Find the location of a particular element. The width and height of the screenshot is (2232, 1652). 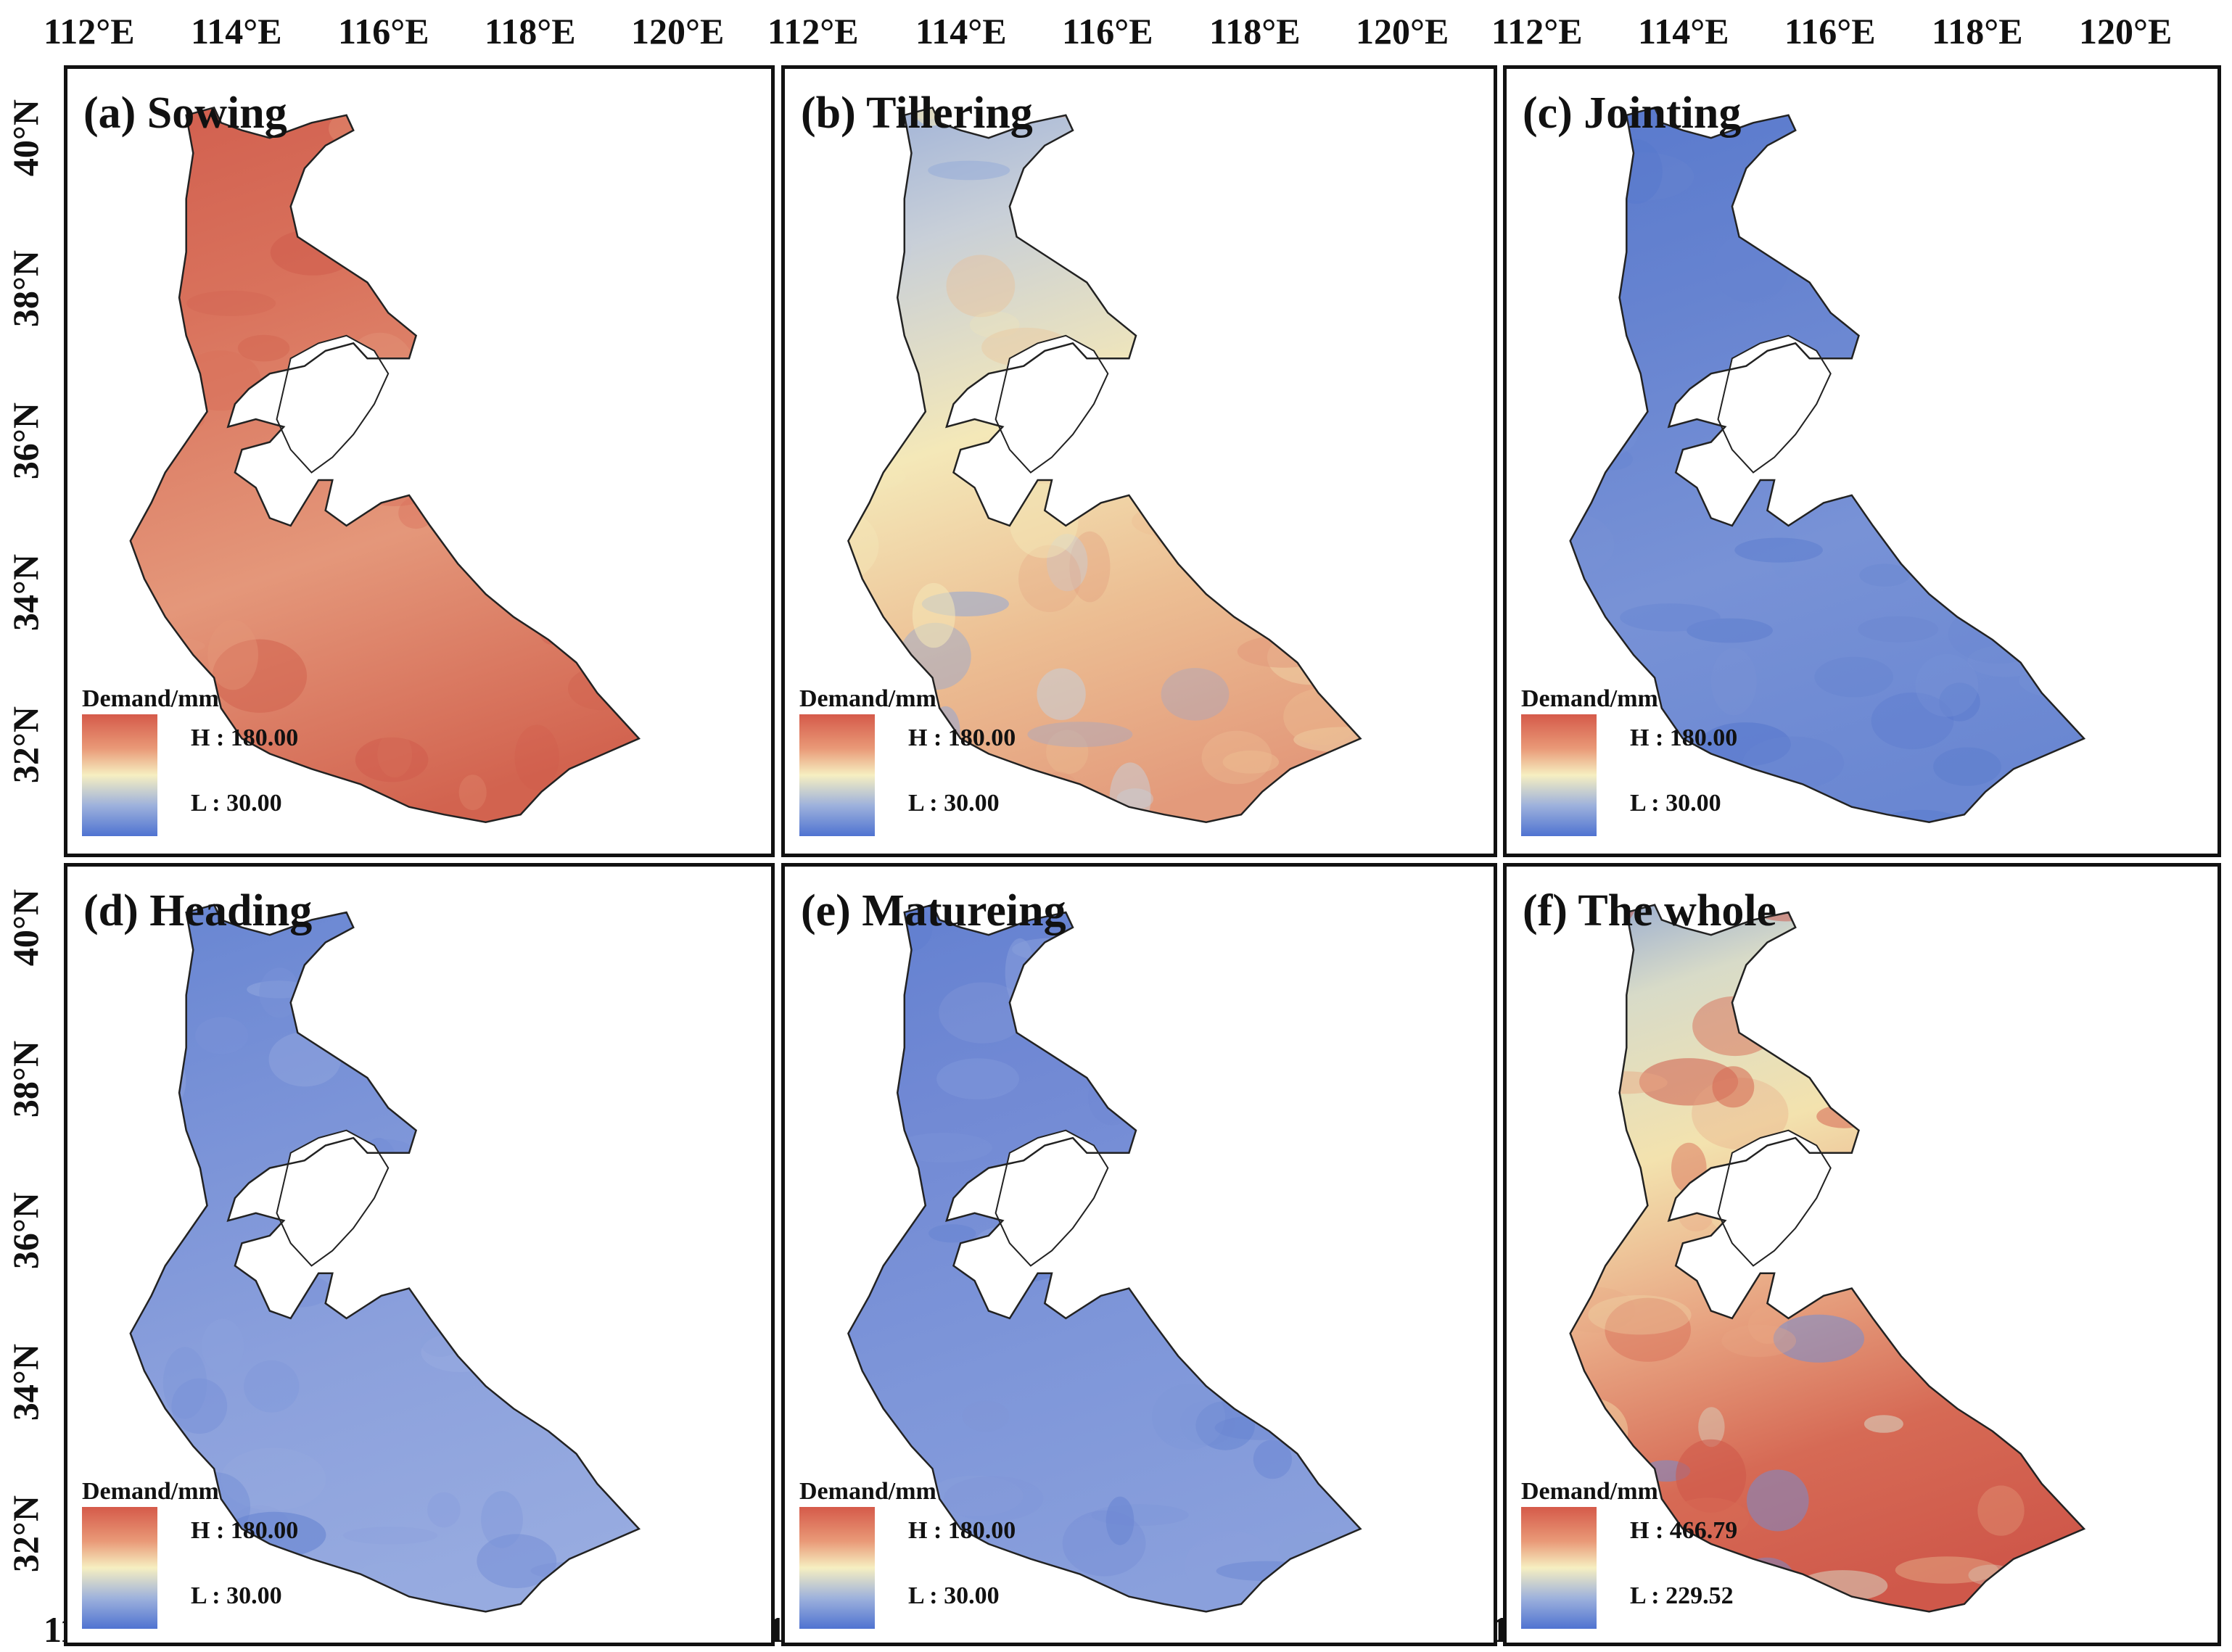

legend-low-value: L : 229.52 is located at coordinates (1682, 1595).